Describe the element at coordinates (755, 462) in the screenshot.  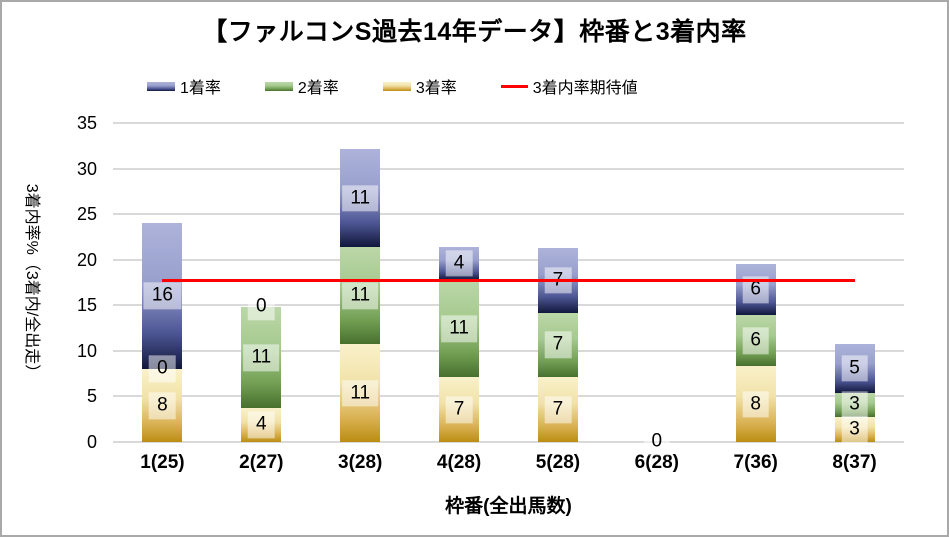
I see `x-category-label: 7(36)` at that location.